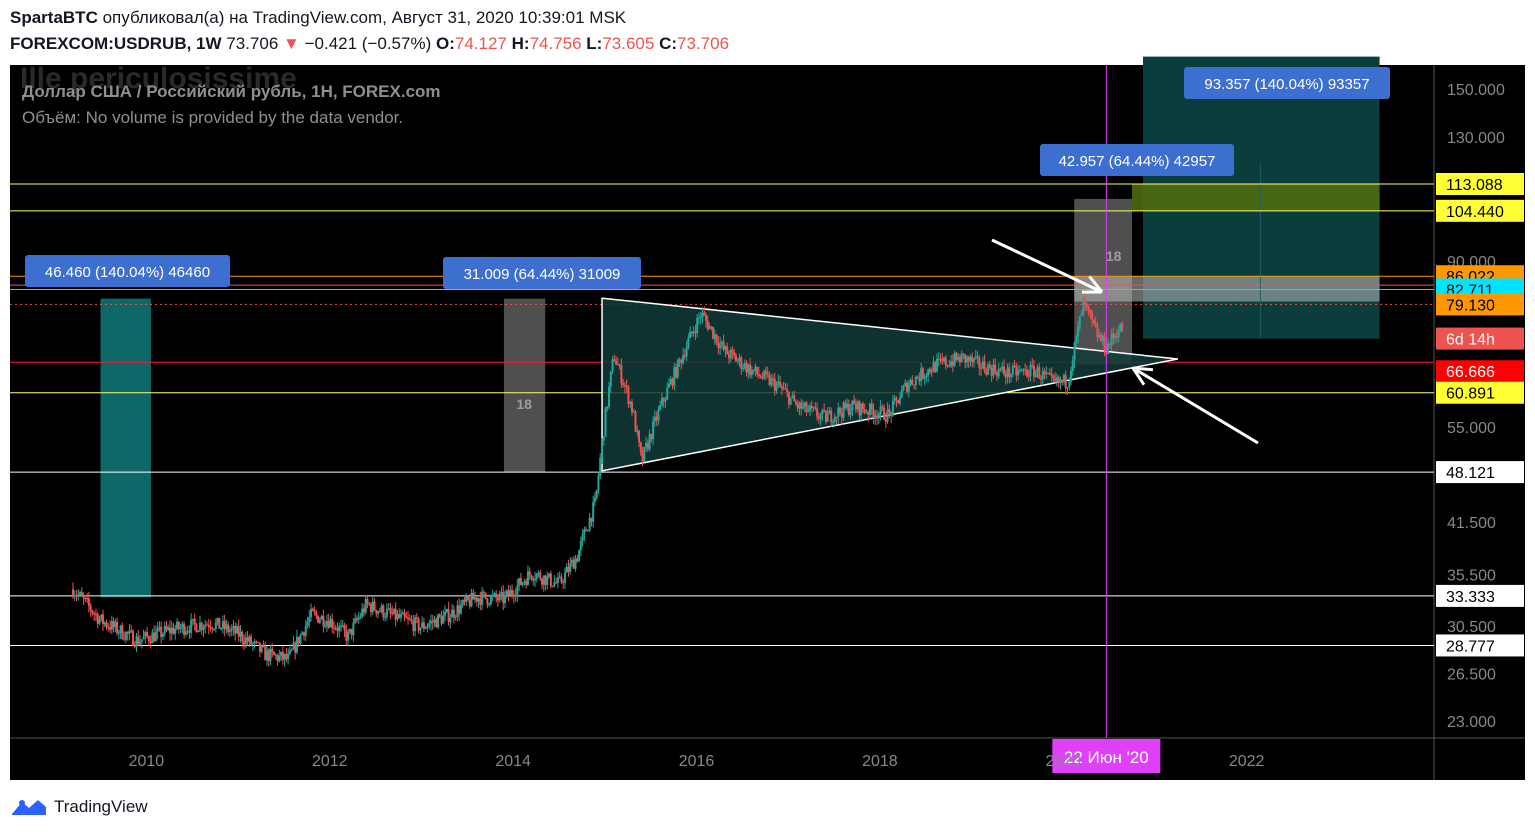  Describe the element at coordinates (1480, 645) in the screenshot. I see `price-label-28-777-bg` at that location.